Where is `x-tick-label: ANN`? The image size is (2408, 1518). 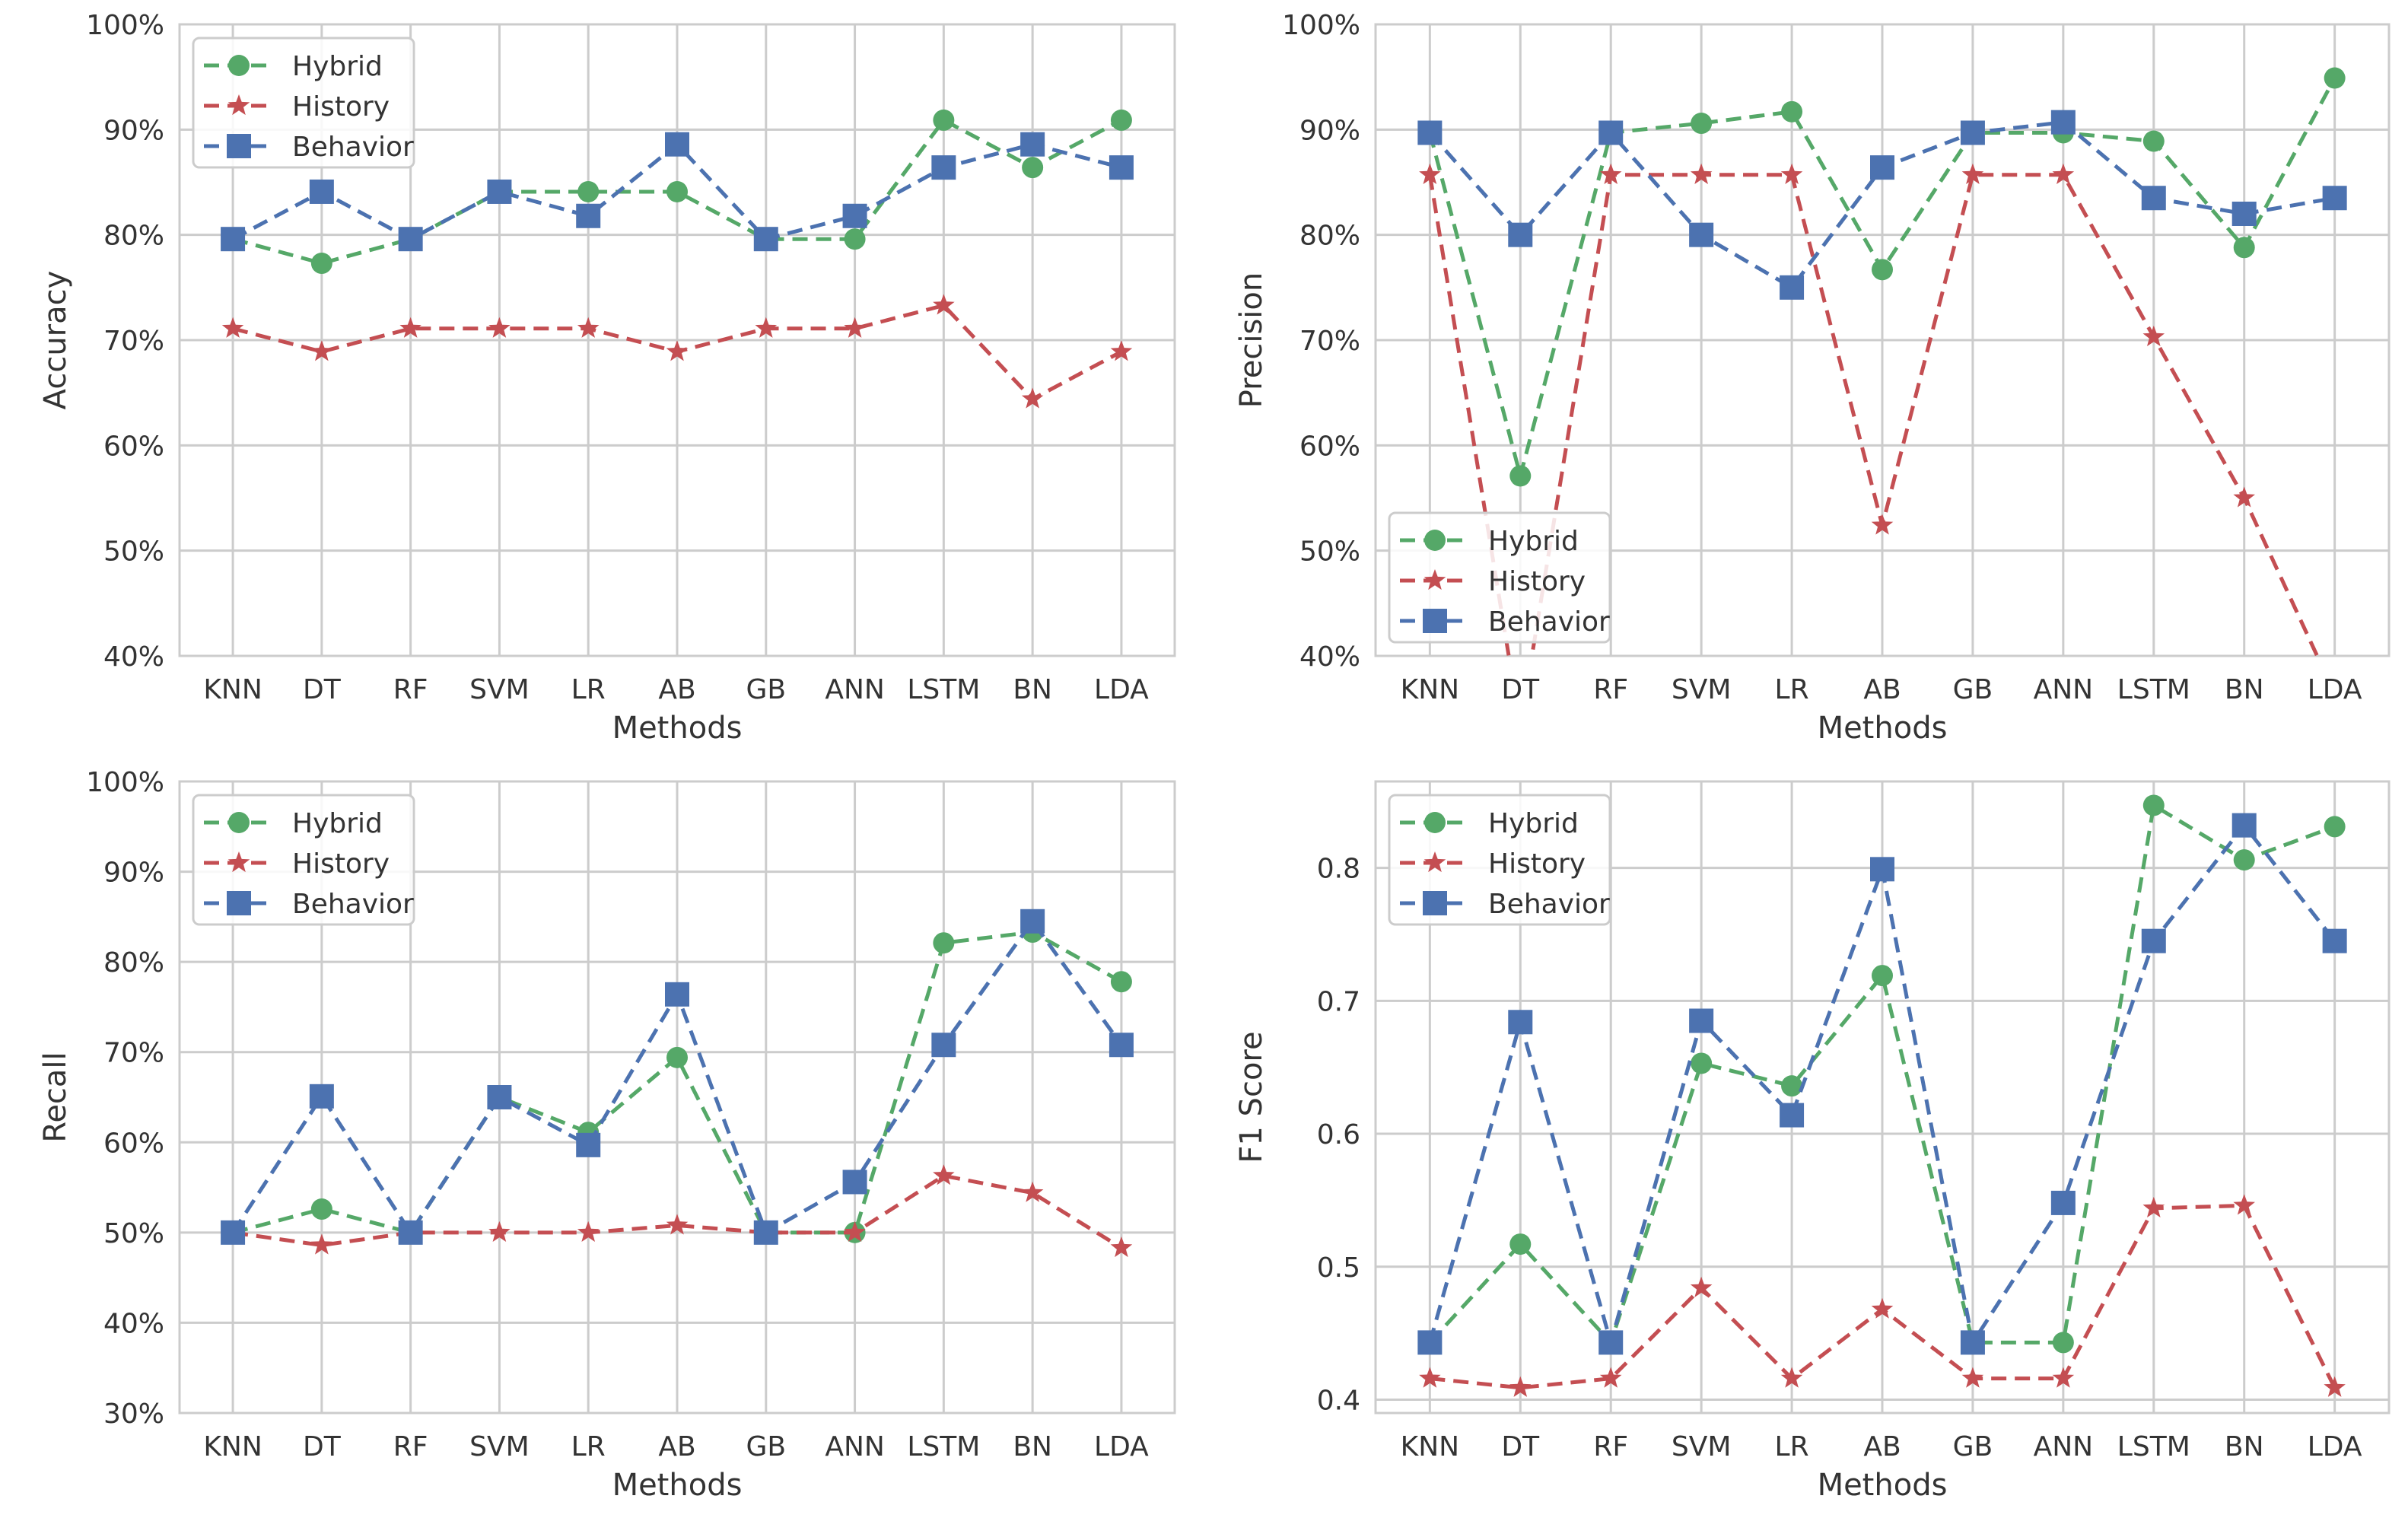 x-tick-label: ANN is located at coordinates (2064, 689).